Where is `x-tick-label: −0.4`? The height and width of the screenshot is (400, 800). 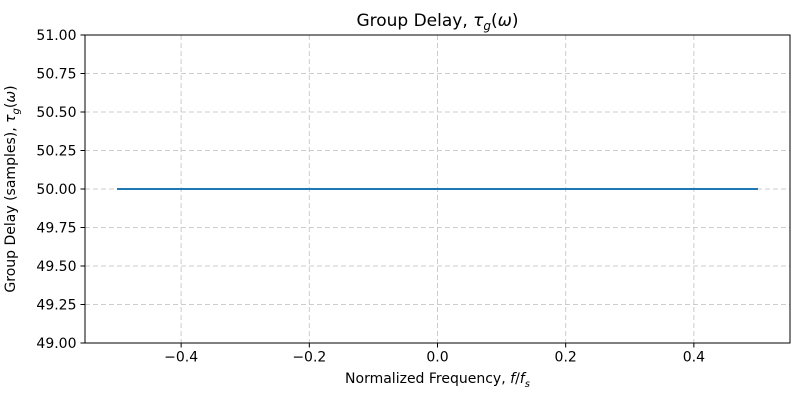 x-tick-label: −0.4 is located at coordinates (181, 358).